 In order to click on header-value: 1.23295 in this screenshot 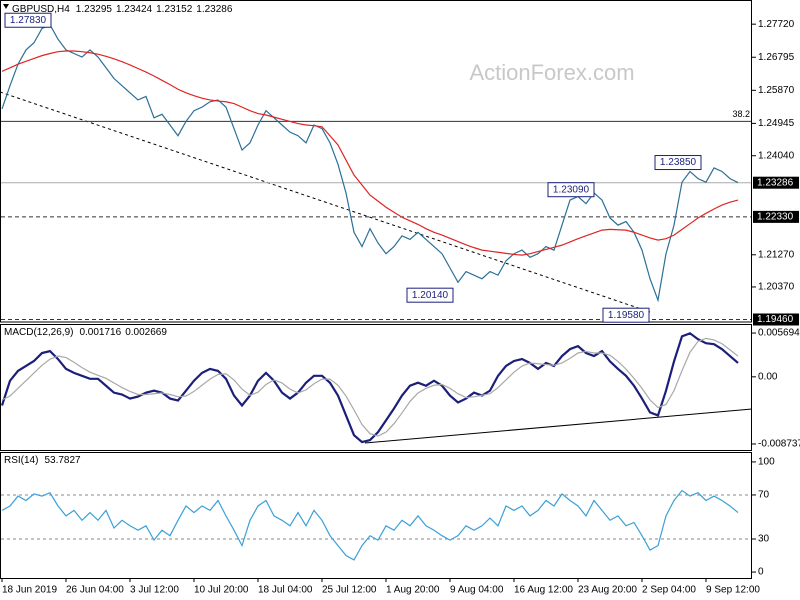, I will do `click(94, 9)`.